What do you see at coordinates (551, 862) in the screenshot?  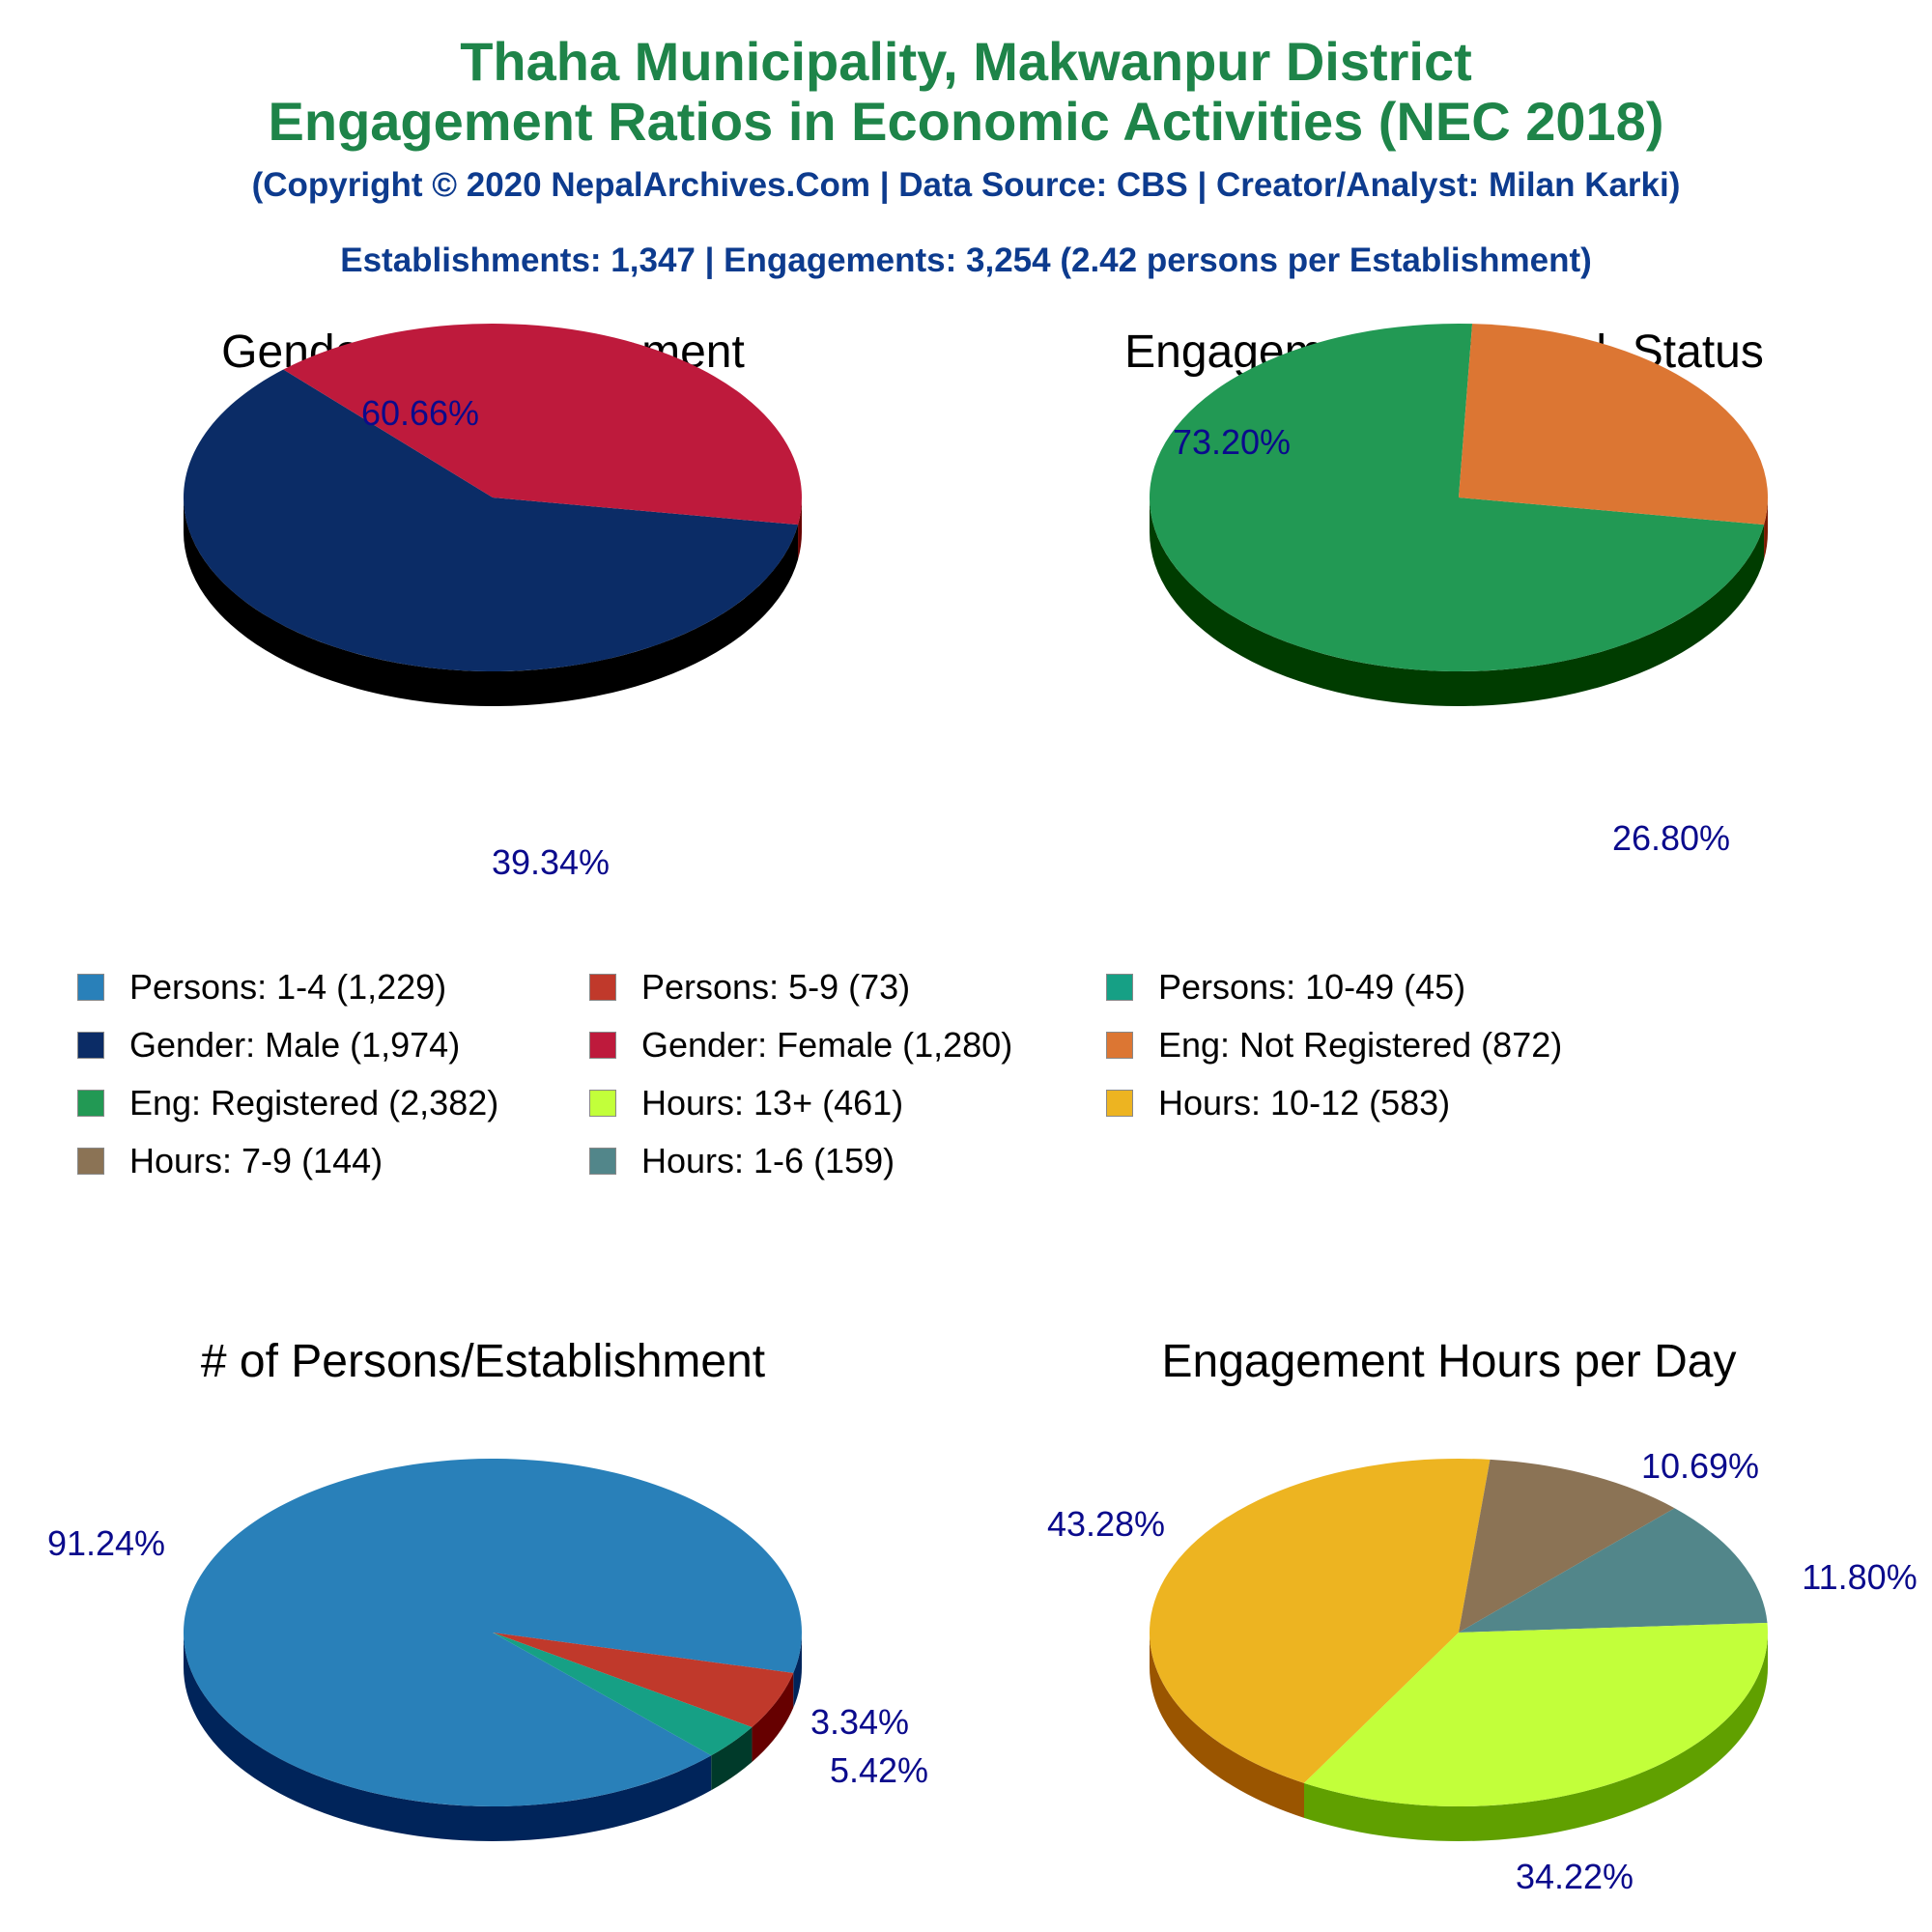 I see `slice-percent-label: 39.34%` at bounding box center [551, 862].